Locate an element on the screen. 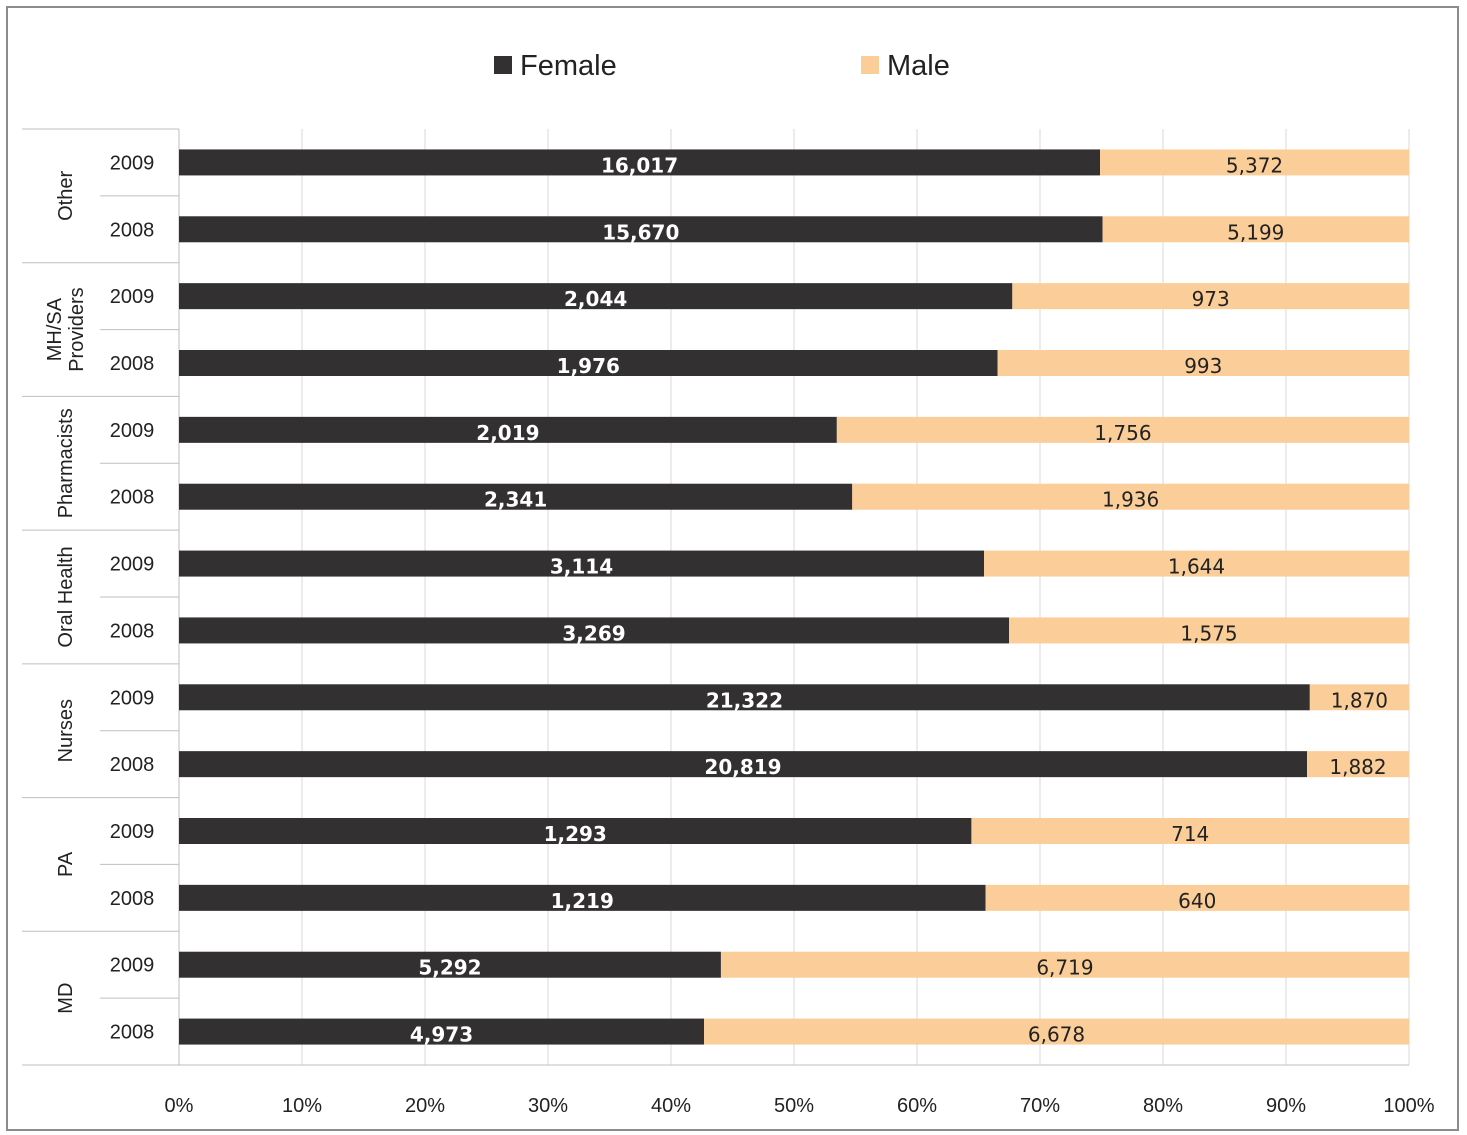 This screenshot has height=1135, width=1467. female-value-label: 5,292 is located at coordinates (449, 968).